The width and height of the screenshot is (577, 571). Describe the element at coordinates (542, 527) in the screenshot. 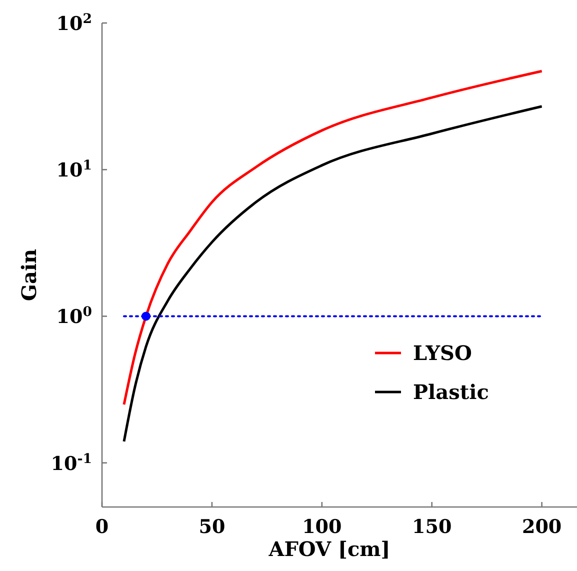

I see `x-tick-label: 200` at that location.